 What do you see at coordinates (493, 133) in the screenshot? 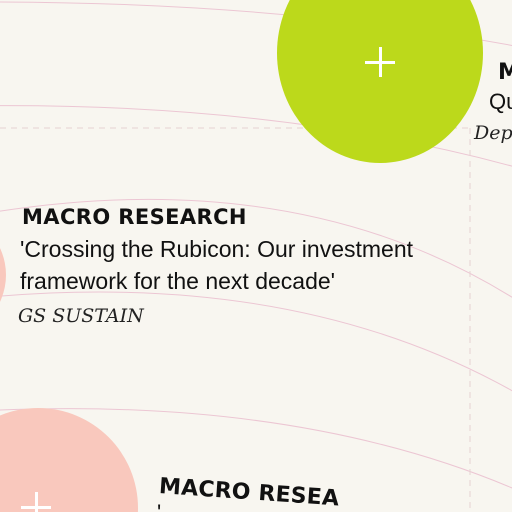
I see `card-source: Dep` at bounding box center [493, 133].